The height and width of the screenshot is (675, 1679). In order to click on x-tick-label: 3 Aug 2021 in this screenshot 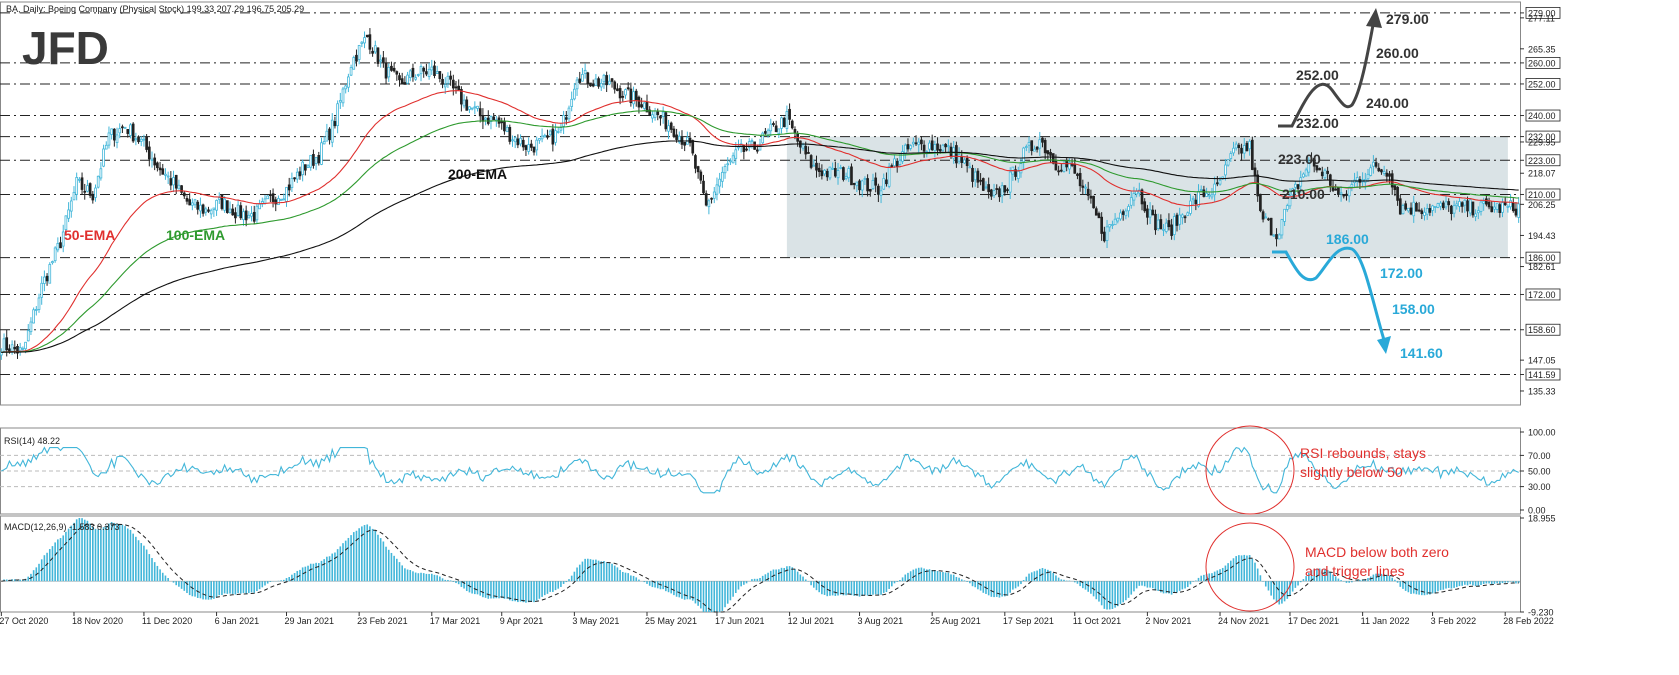, I will do `click(881, 621)`.